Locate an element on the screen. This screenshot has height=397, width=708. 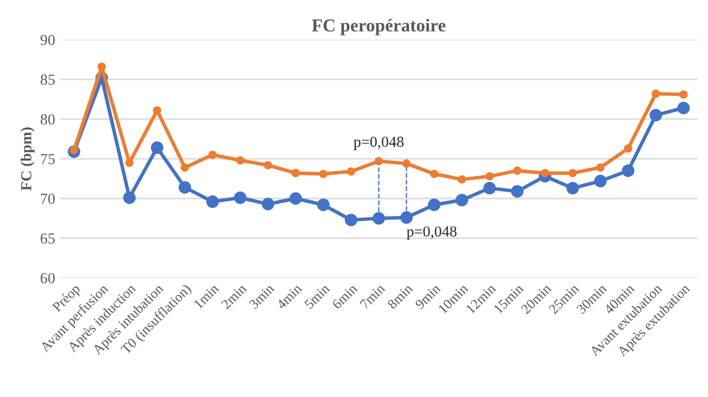
chart-title: FC peropératoire is located at coordinates (379, 27).